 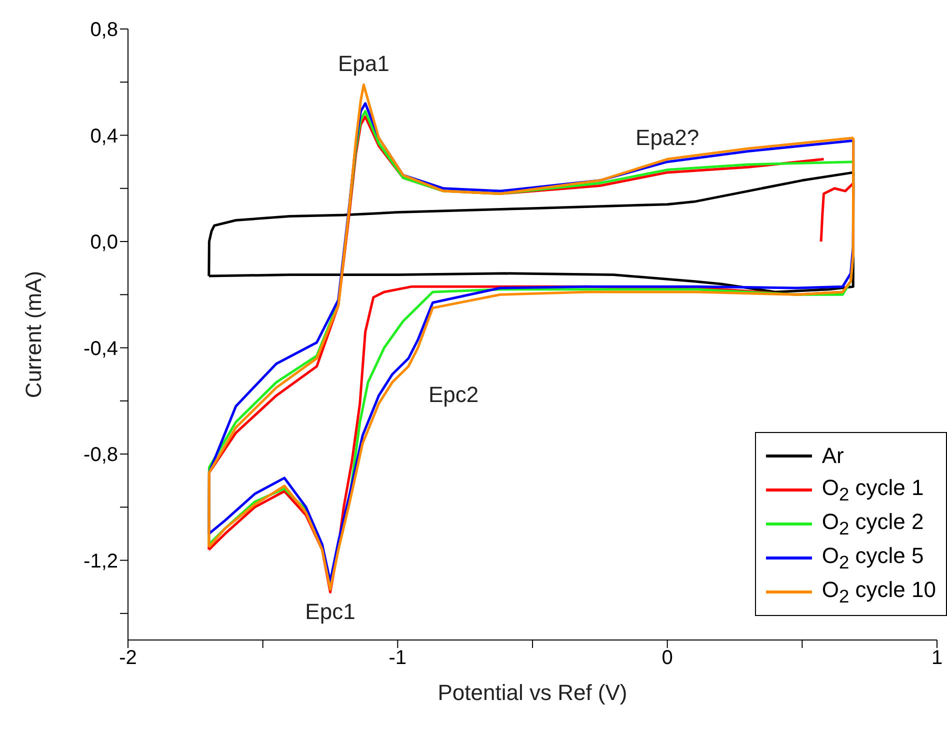 What do you see at coordinates (879, 592) in the screenshot?
I see `legend-label: O$_{2}$ cycle 10` at bounding box center [879, 592].